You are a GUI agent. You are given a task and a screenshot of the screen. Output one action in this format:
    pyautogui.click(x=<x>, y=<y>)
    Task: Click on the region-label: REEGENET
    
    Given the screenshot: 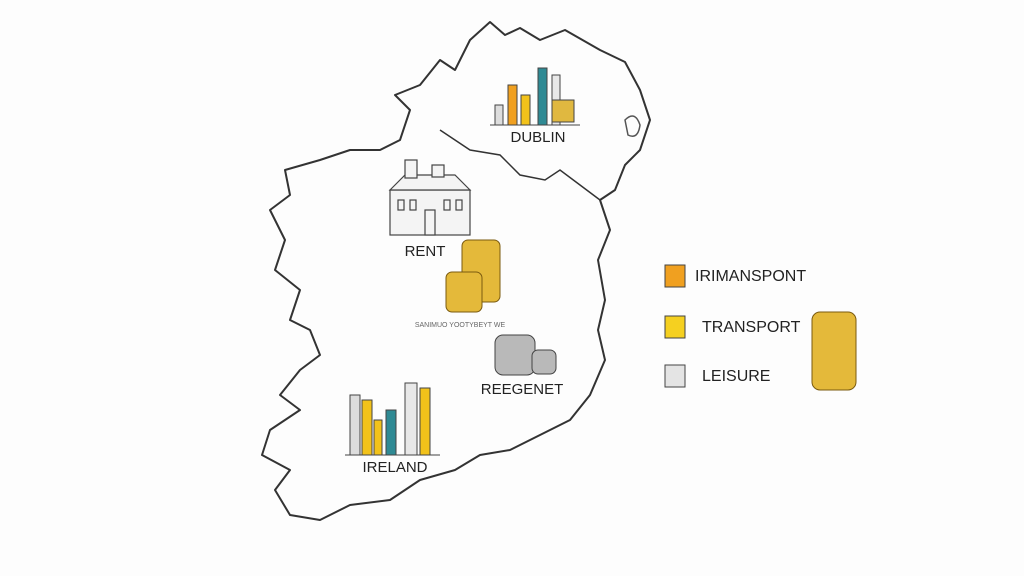 What is the action you would take?
    pyautogui.click(x=522, y=389)
    